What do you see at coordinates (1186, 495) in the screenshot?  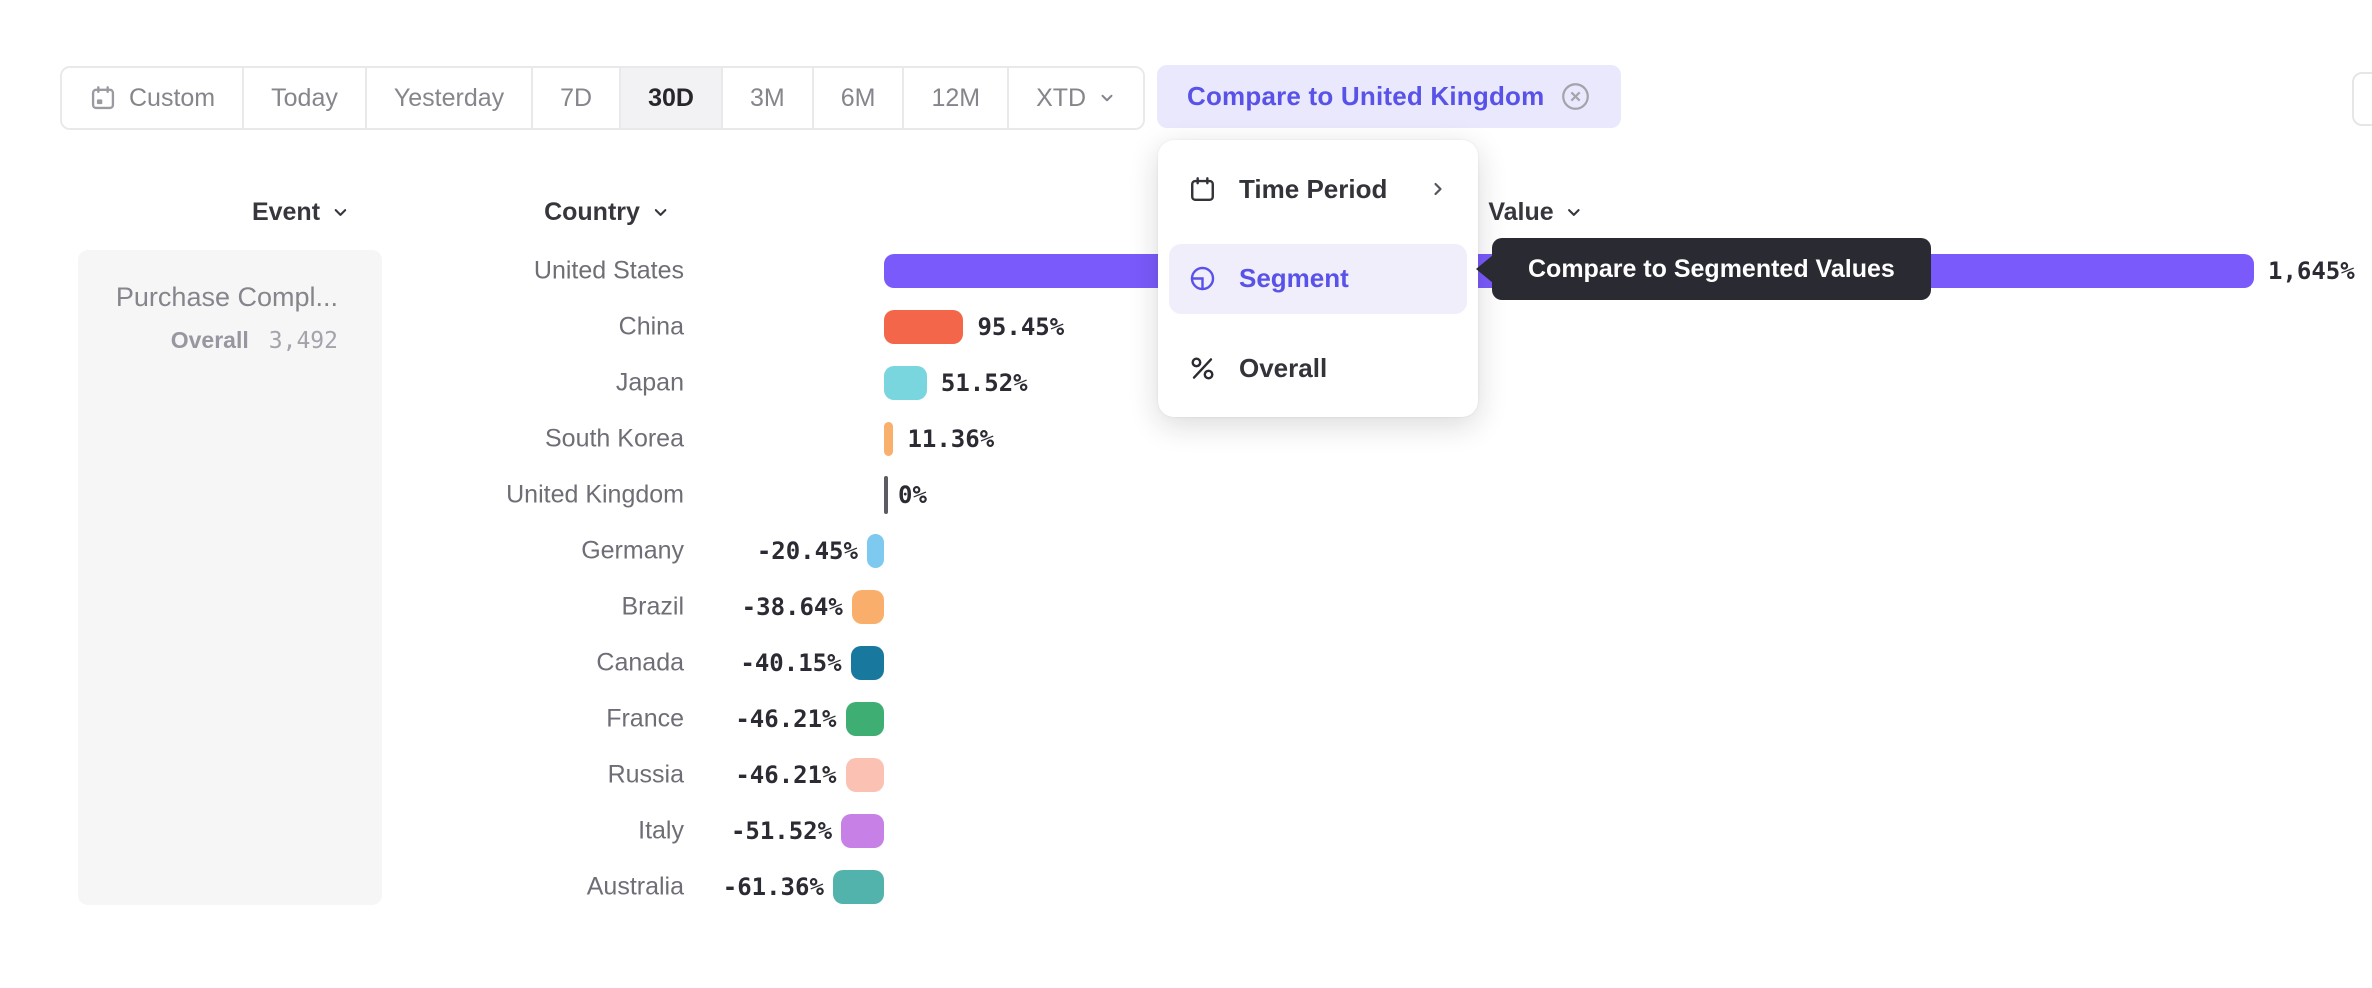 I see `chart-row-united-kingdom: United Kingdom 0%` at bounding box center [1186, 495].